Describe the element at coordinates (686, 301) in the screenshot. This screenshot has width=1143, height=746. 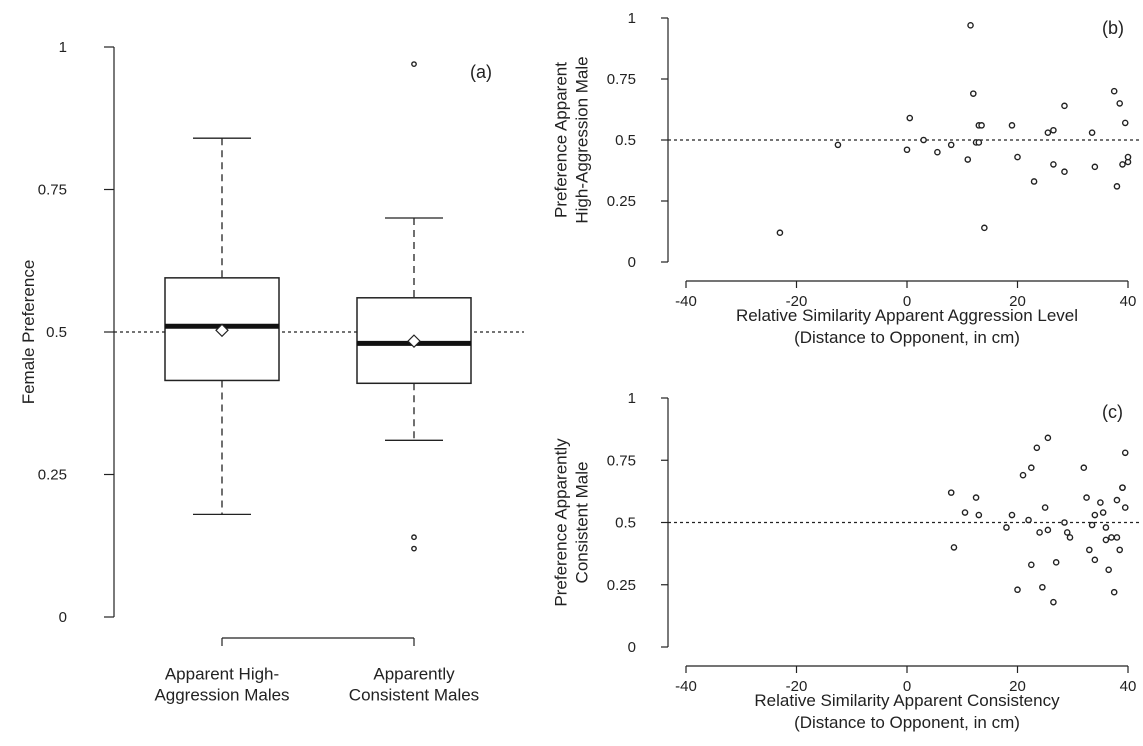
I see `b-x-tick-label: -40` at that location.